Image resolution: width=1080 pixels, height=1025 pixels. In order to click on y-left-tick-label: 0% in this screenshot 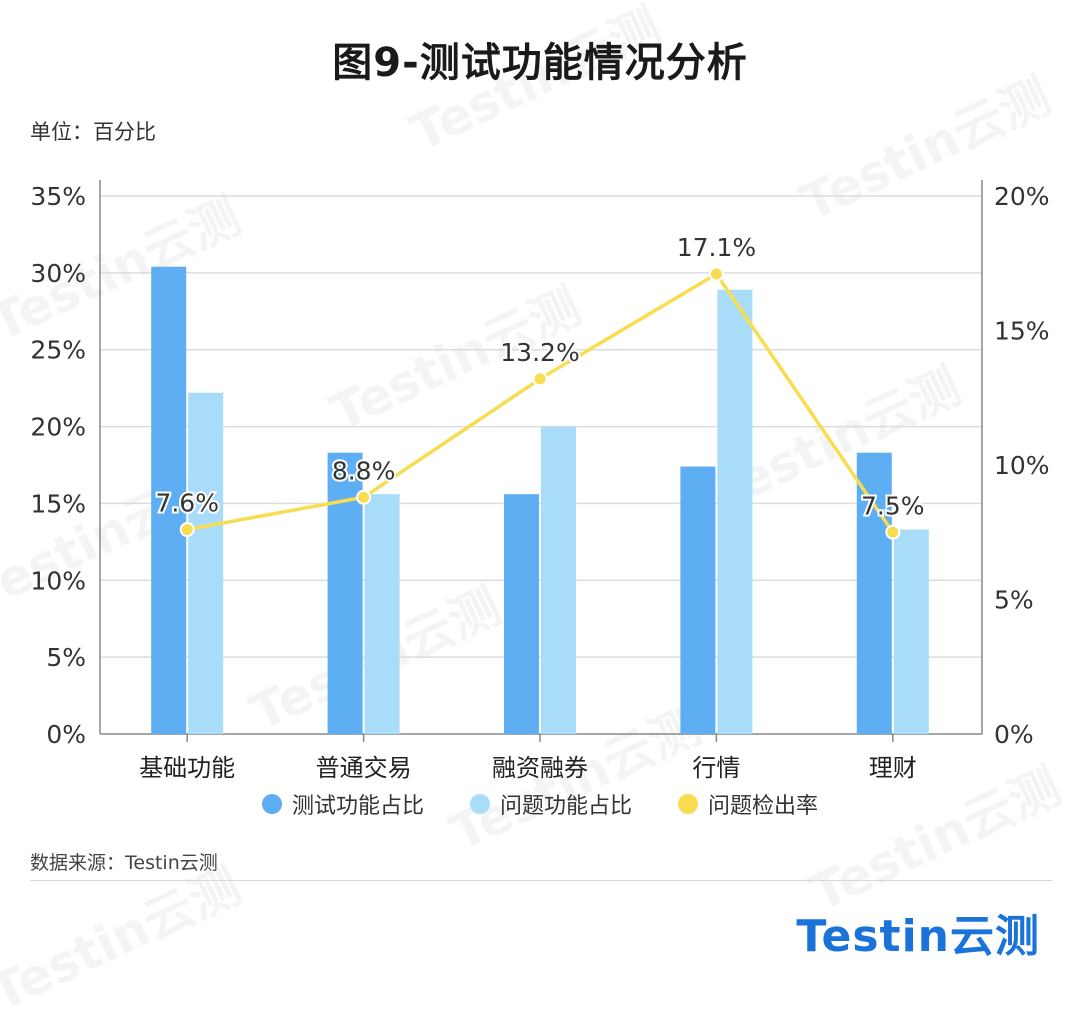, I will do `click(66, 734)`.